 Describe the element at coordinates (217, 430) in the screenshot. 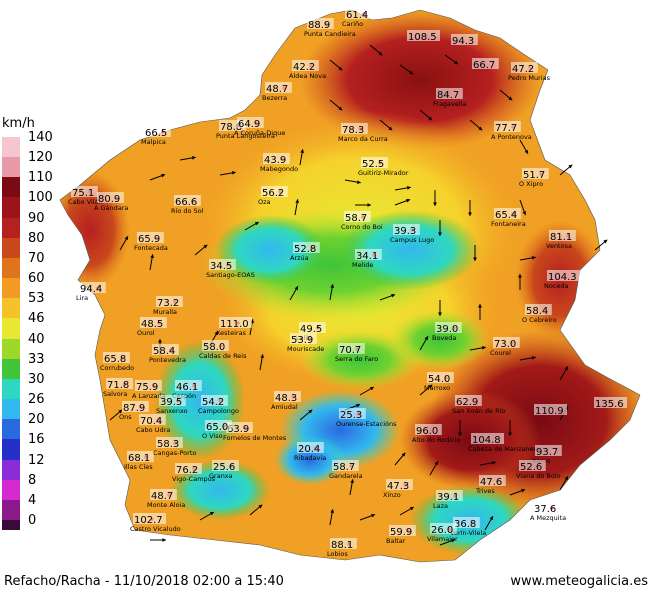

I see `weather-station: 65.0O Viso` at that location.